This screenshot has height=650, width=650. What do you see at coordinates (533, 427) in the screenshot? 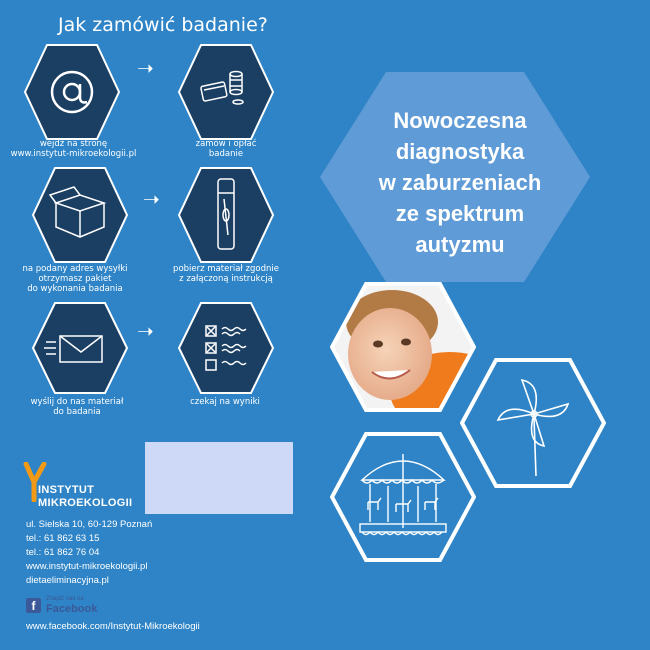
I see `pinwheel-icon` at bounding box center [533, 427].